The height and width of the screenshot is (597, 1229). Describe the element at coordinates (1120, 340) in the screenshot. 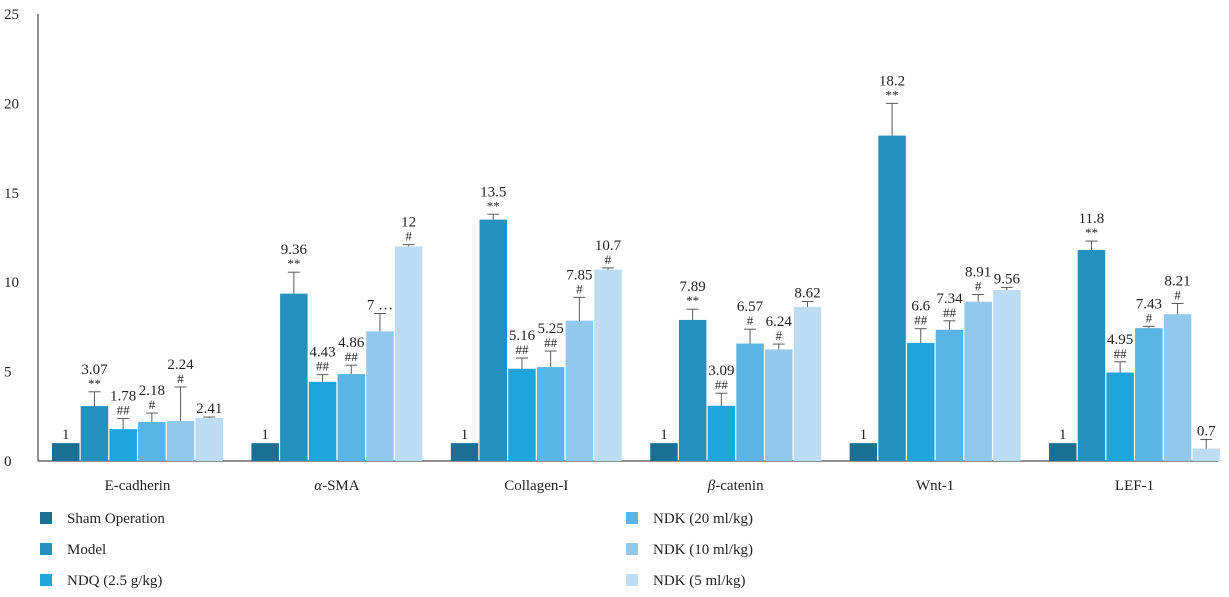

I see `data-label: 4.95` at that location.